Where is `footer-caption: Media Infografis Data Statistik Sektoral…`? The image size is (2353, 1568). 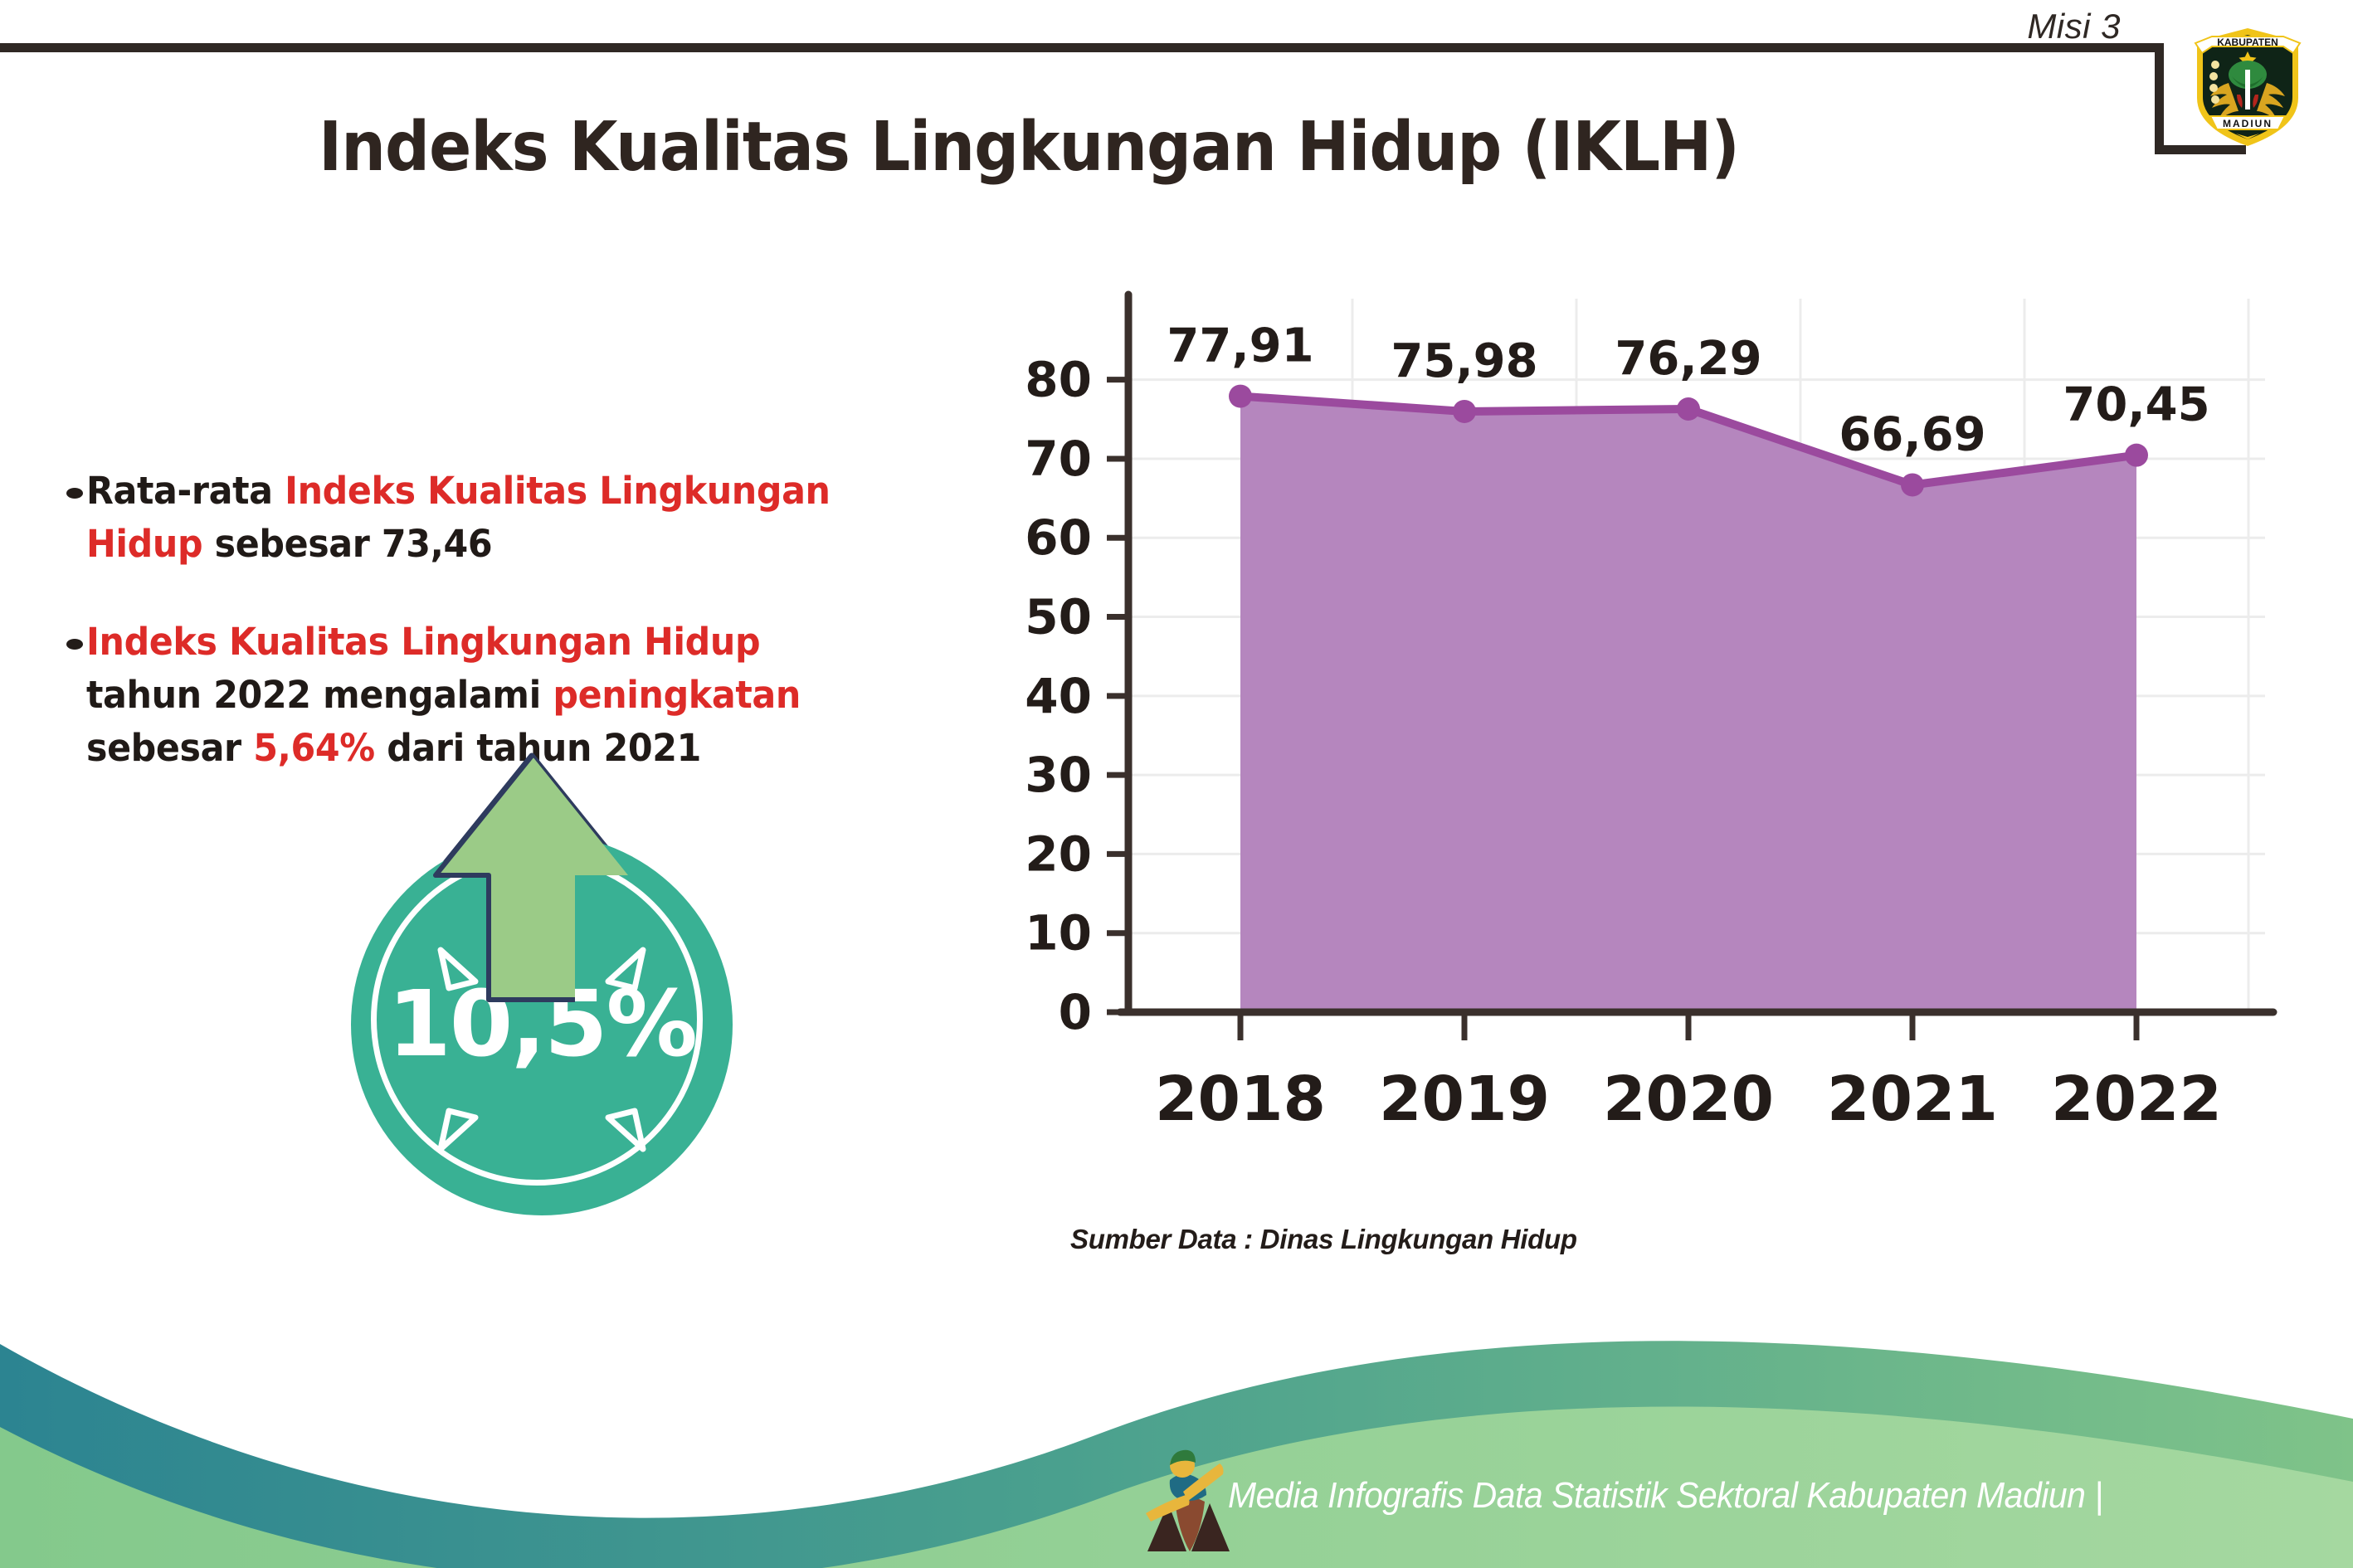
footer-caption: Media Infografis Data Statistik Sektoral… is located at coordinates (1665, 1495).